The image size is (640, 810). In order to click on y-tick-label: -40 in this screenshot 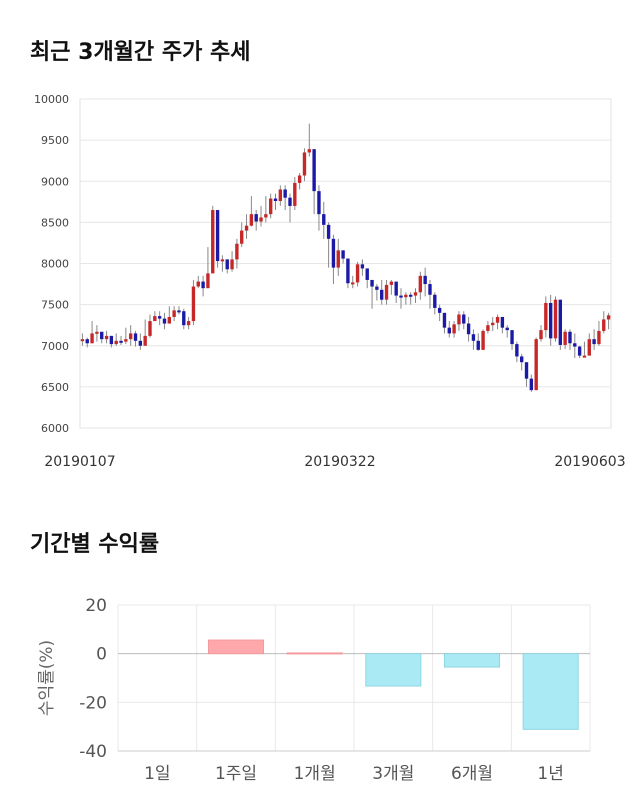, I will do `click(93, 752)`.